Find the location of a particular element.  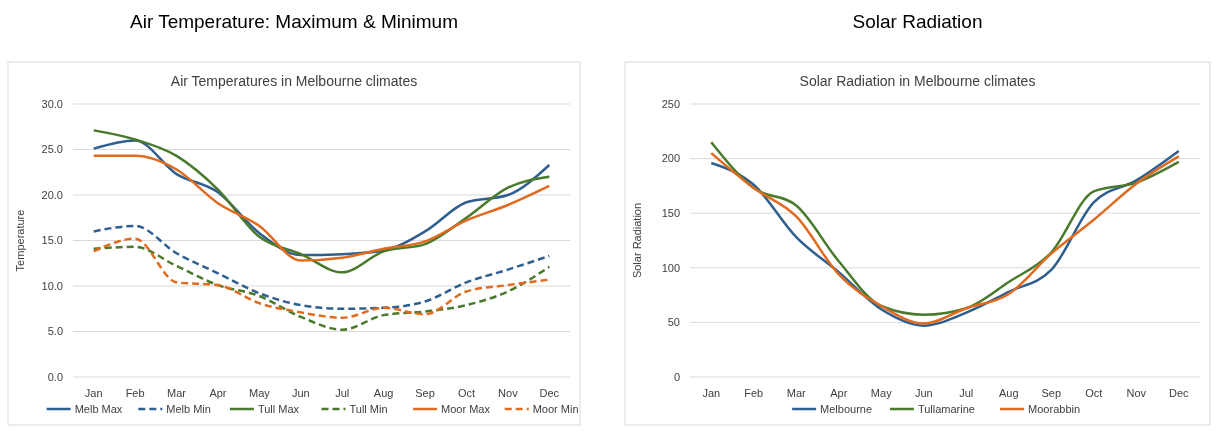

chart-title: Air Temperature: Maximum & Minimum is located at coordinates (294, 21).